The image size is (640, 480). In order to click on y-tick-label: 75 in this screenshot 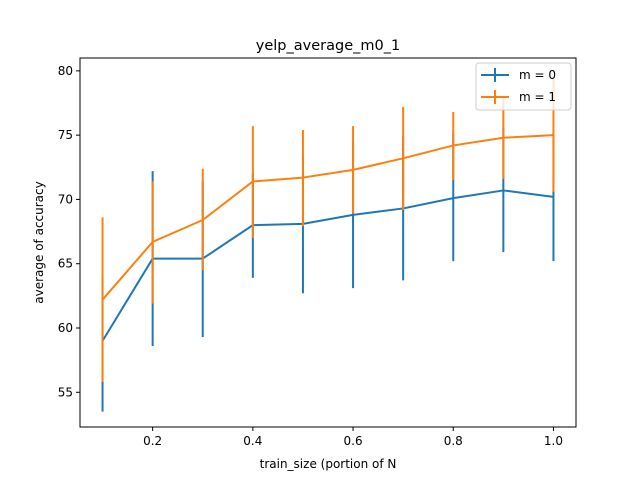, I will do `click(65, 135)`.